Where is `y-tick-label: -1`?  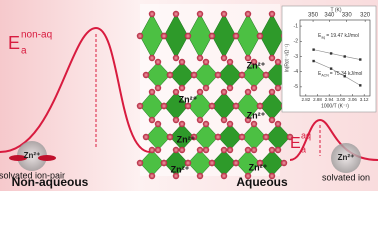
y-tick-label: -1 is located at coordinates (296, 26).